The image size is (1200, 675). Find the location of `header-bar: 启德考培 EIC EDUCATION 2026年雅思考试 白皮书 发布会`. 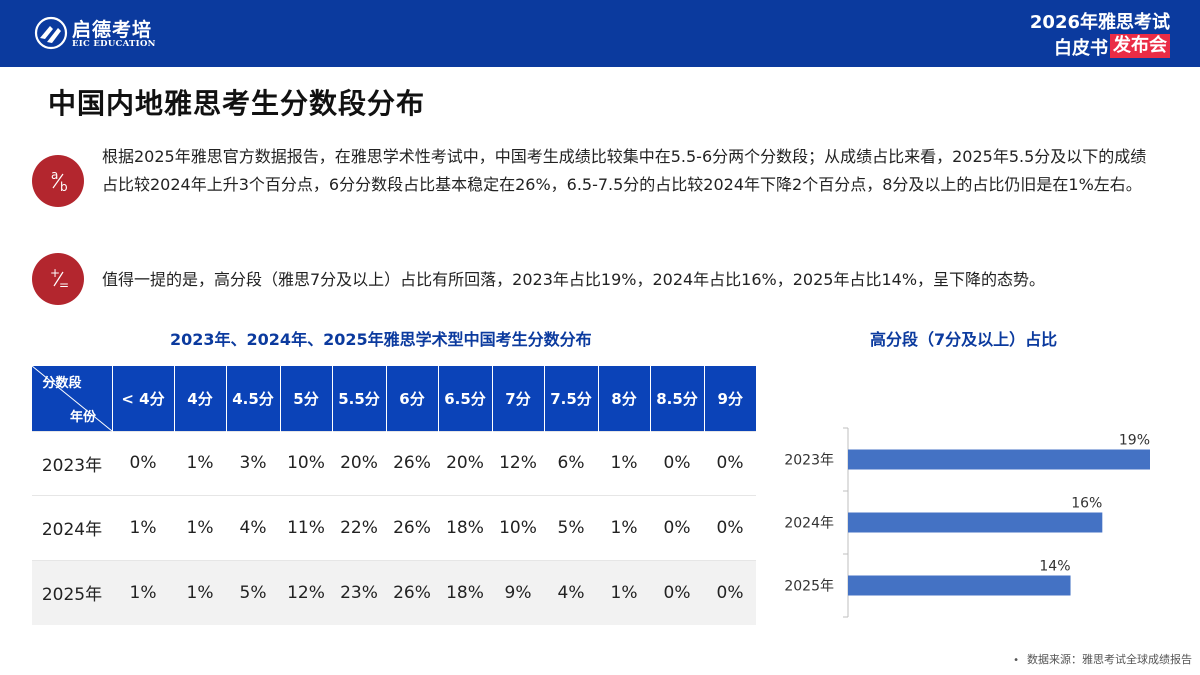

header-bar: 启德考培 EIC EDUCATION 2026年雅思考试 白皮书 发布会 is located at coordinates (600, 33).